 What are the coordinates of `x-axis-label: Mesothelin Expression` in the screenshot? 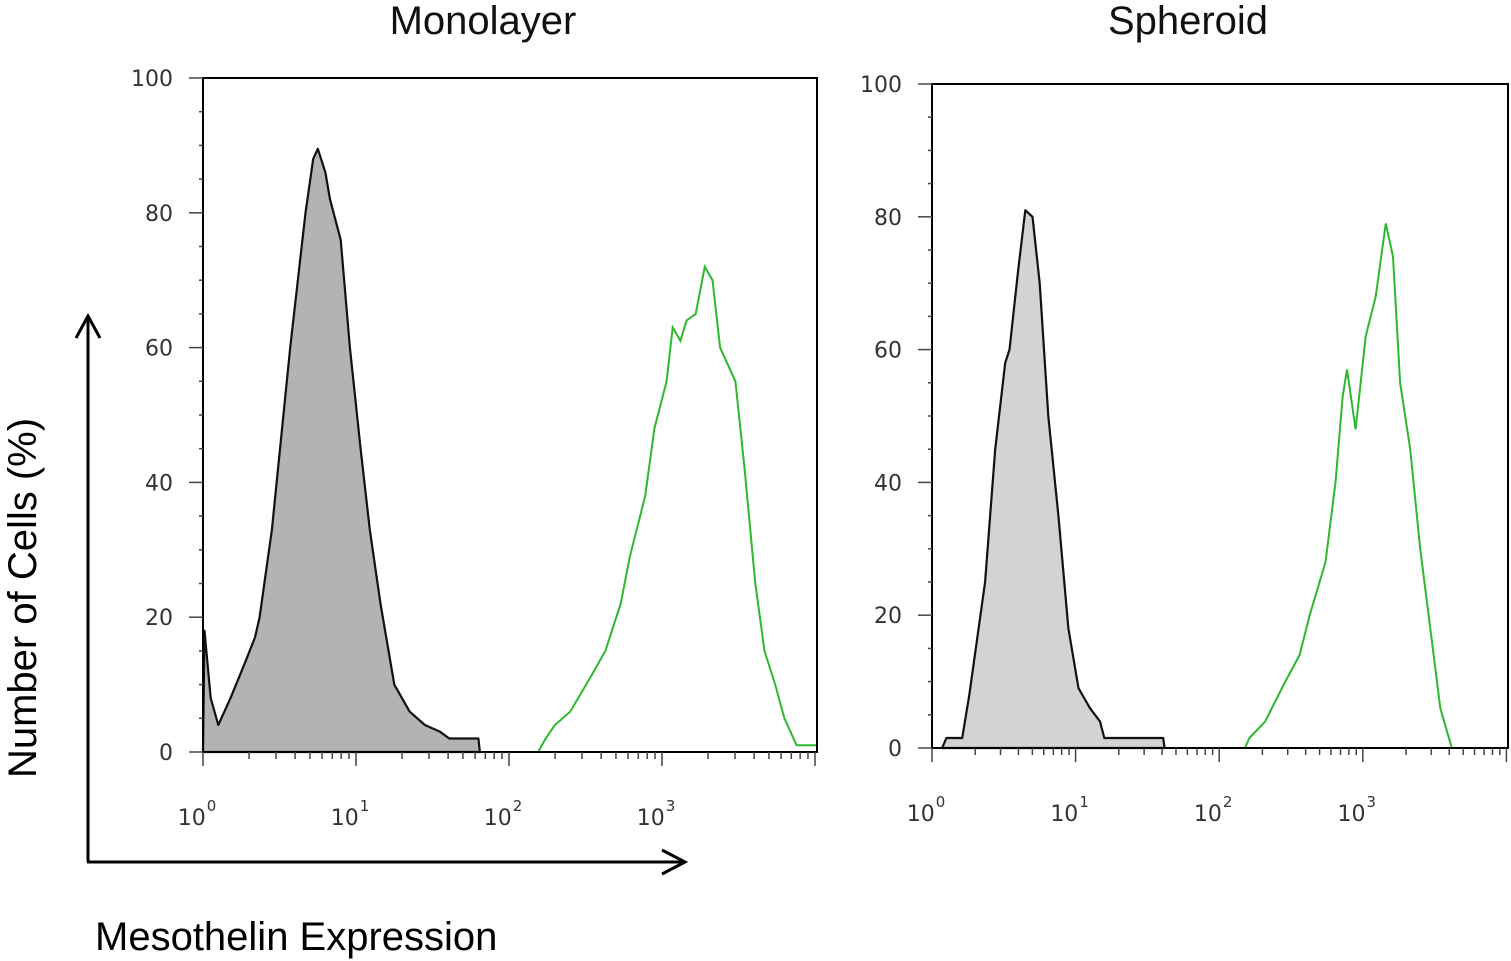 It's located at (296, 937).